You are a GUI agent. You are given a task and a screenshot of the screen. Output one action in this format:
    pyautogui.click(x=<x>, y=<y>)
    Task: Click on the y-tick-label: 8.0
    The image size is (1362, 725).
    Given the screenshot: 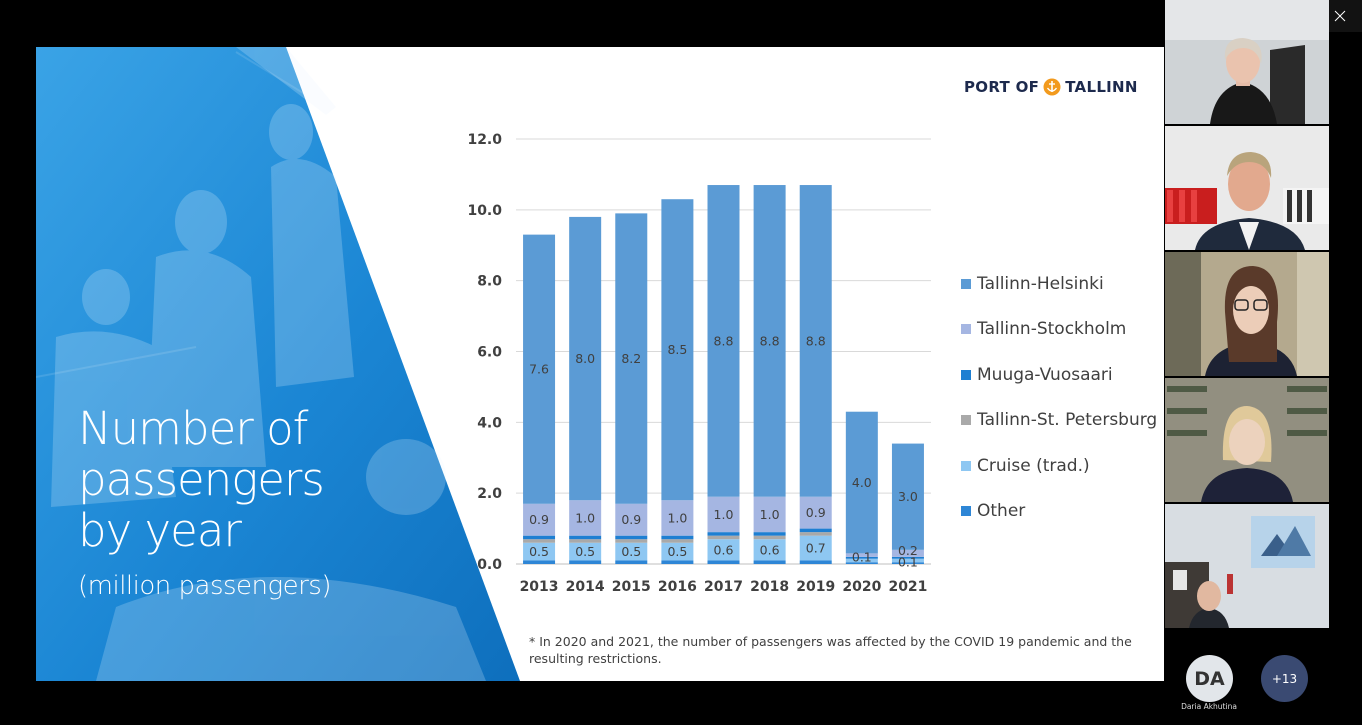 What is the action you would take?
    pyautogui.click(x=489, y=282)
    